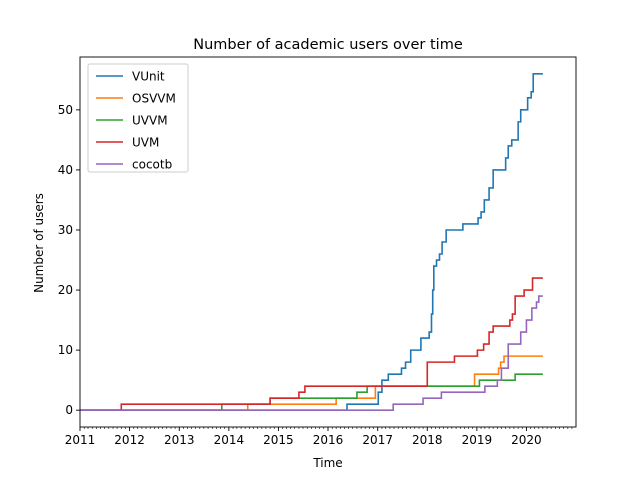  Describe the element at coordinates (65, 230) in the screenshot. I see `y-tick-label-30: 30` at that location.